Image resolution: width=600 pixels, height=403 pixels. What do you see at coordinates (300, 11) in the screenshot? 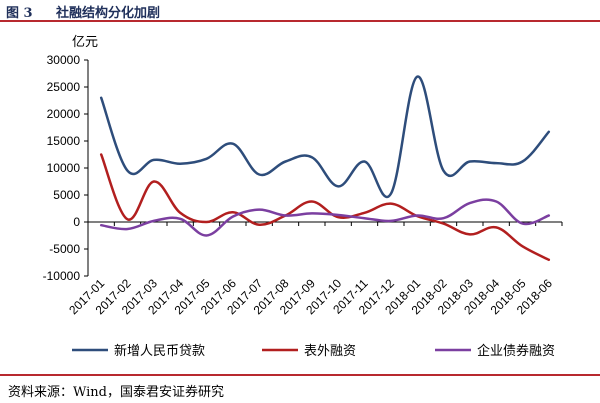
I see `figure-header: 图 3 社融结构分化加剧` at bounding box center [300, 11].